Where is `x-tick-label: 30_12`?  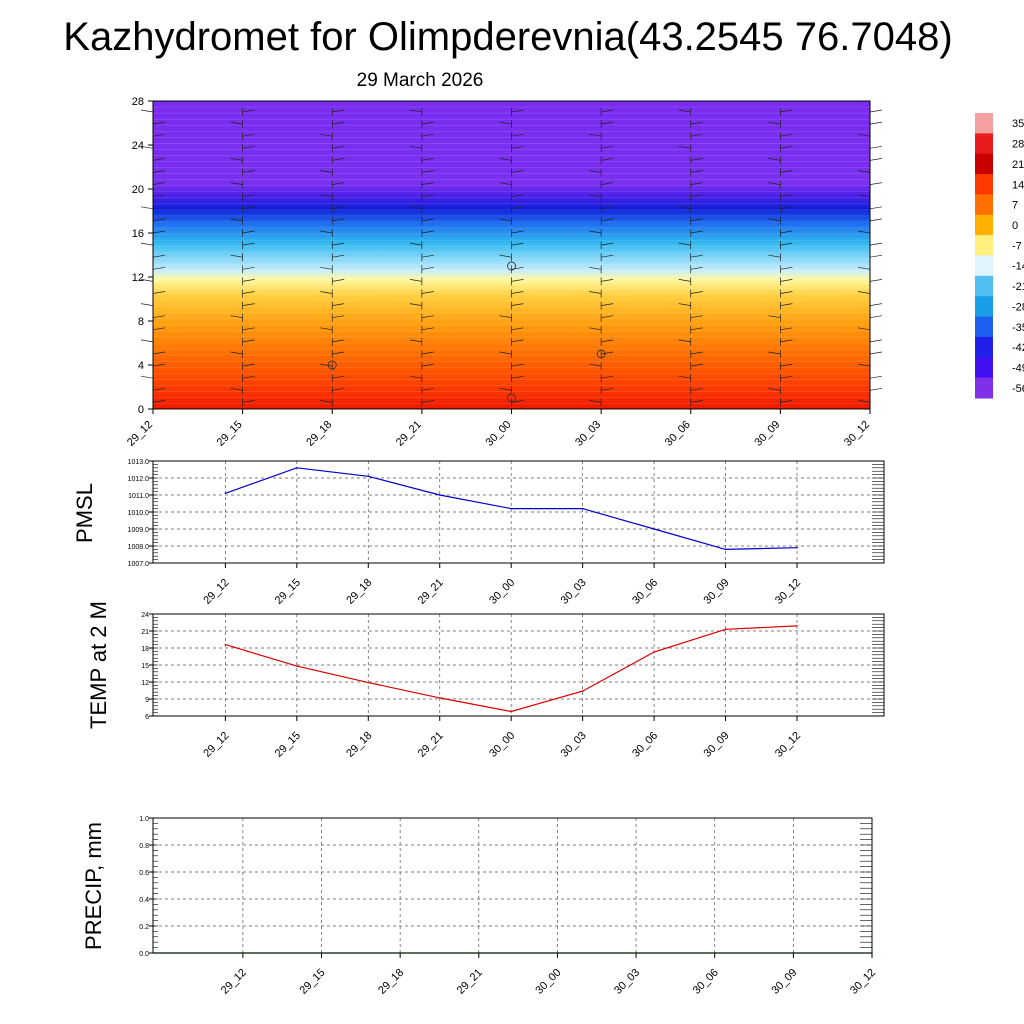 x-tick-label: 30_12 is located at coordinates (788, 592).